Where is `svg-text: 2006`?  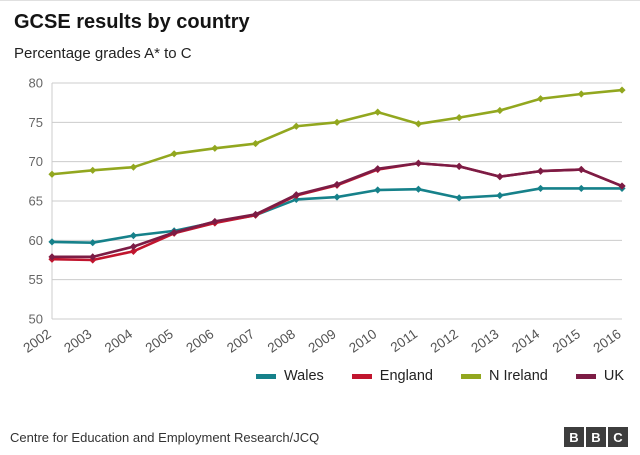
svg-text: 2006 is located at coordinates (199, 341).